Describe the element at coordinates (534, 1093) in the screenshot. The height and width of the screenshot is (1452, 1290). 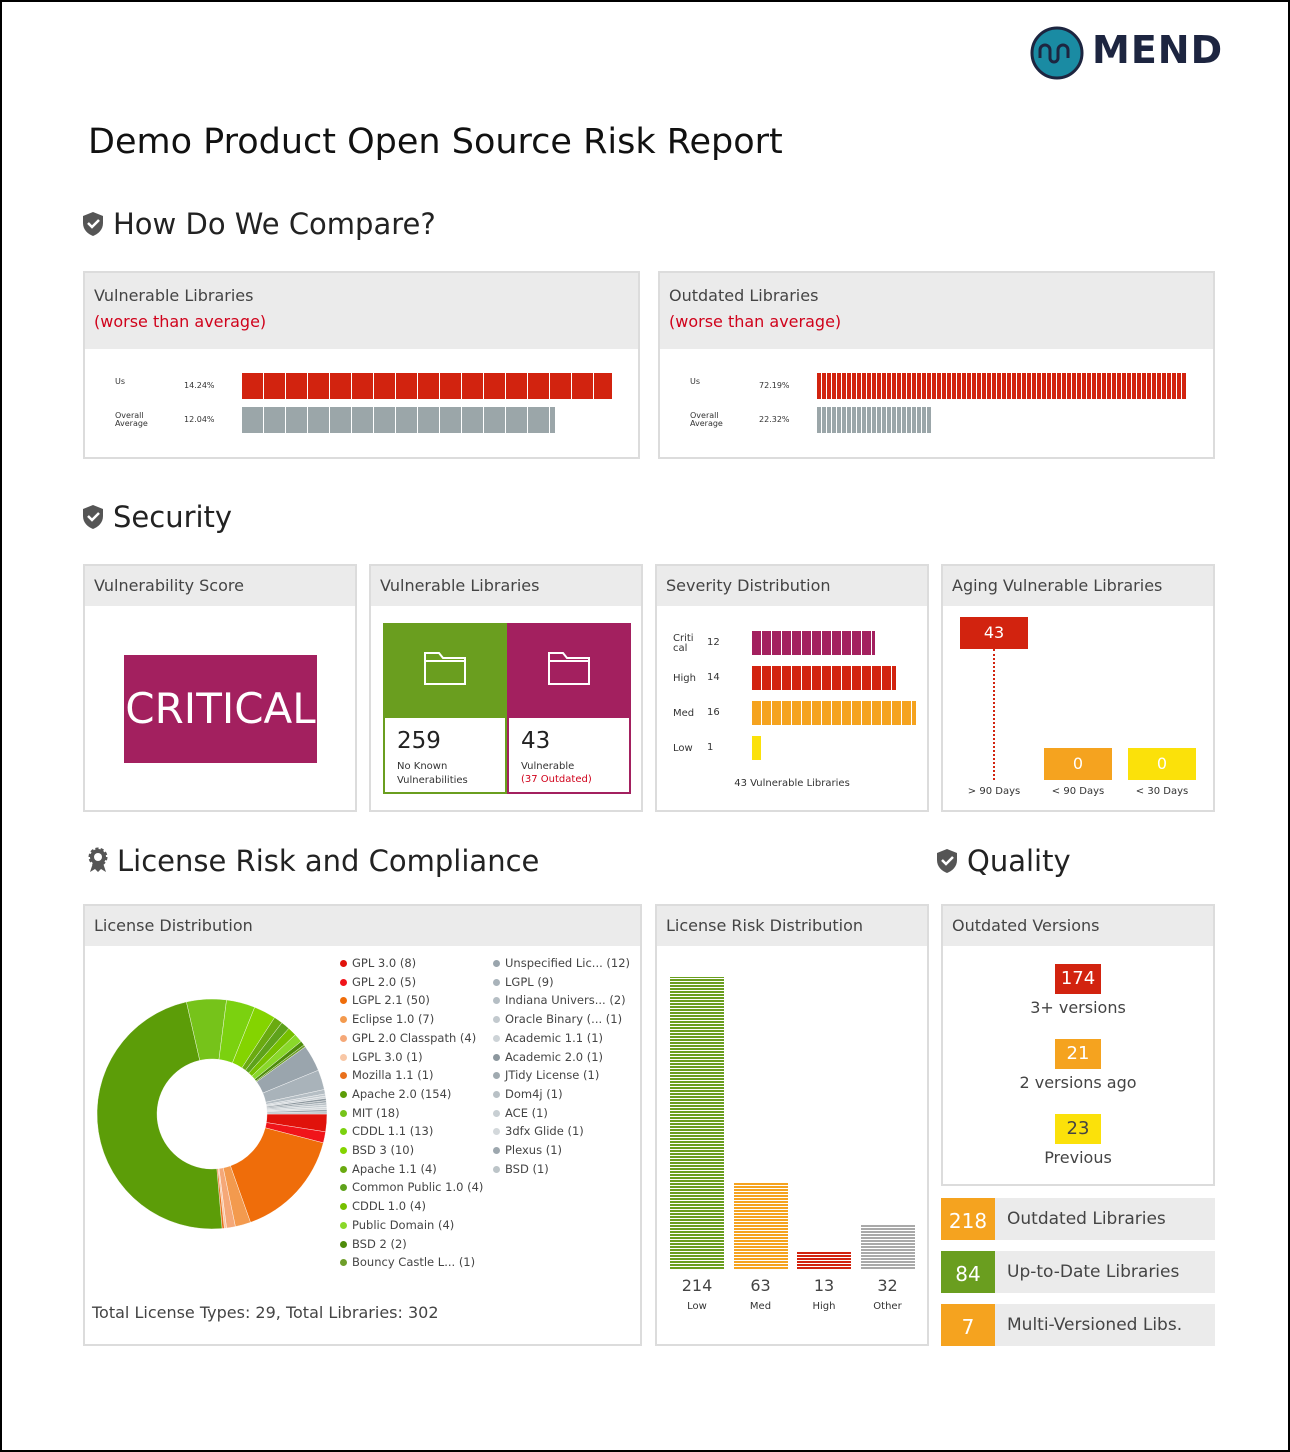
I see `legend-label: Dom4j (1)` at that location.